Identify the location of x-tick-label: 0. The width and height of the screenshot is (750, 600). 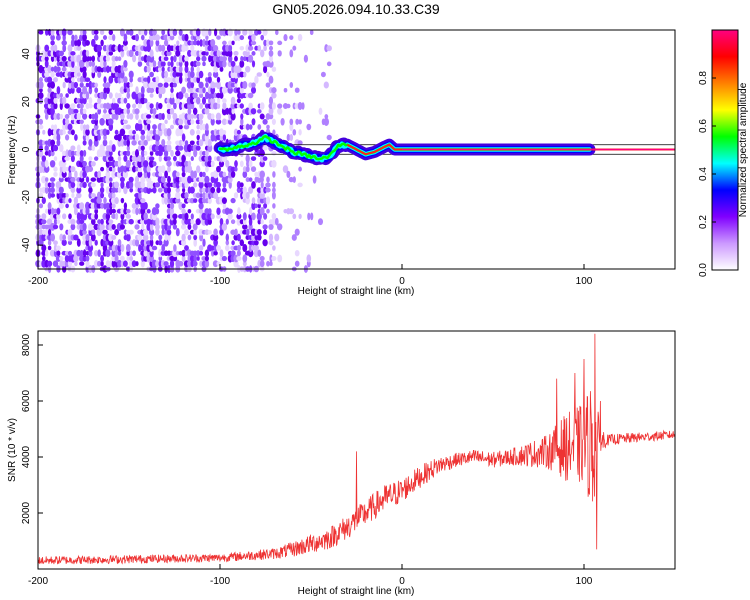
(402, 581).